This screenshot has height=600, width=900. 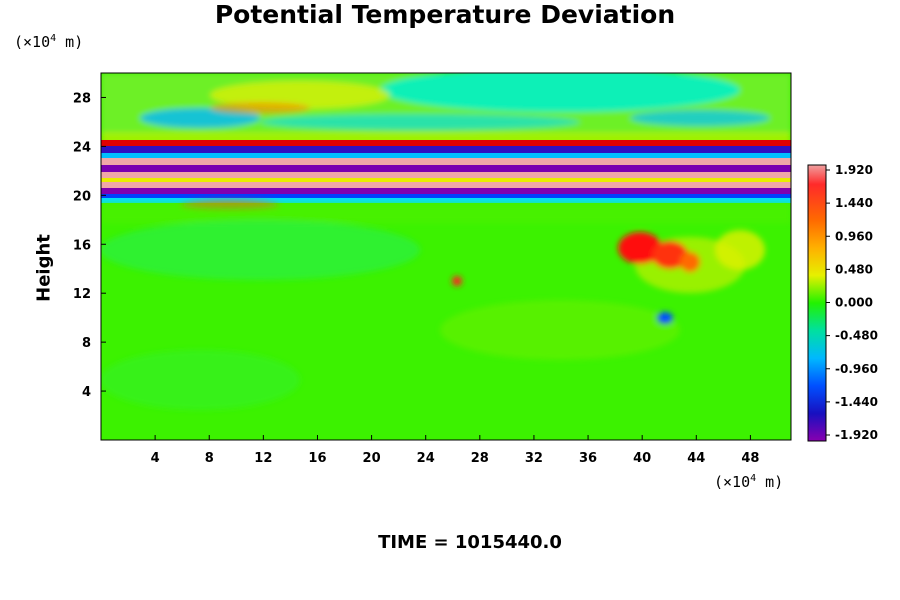 What do you see at coordinates (480, 458) in the screenshot?
I see `x-tick-label: 28` at bounding box center [480, 458].